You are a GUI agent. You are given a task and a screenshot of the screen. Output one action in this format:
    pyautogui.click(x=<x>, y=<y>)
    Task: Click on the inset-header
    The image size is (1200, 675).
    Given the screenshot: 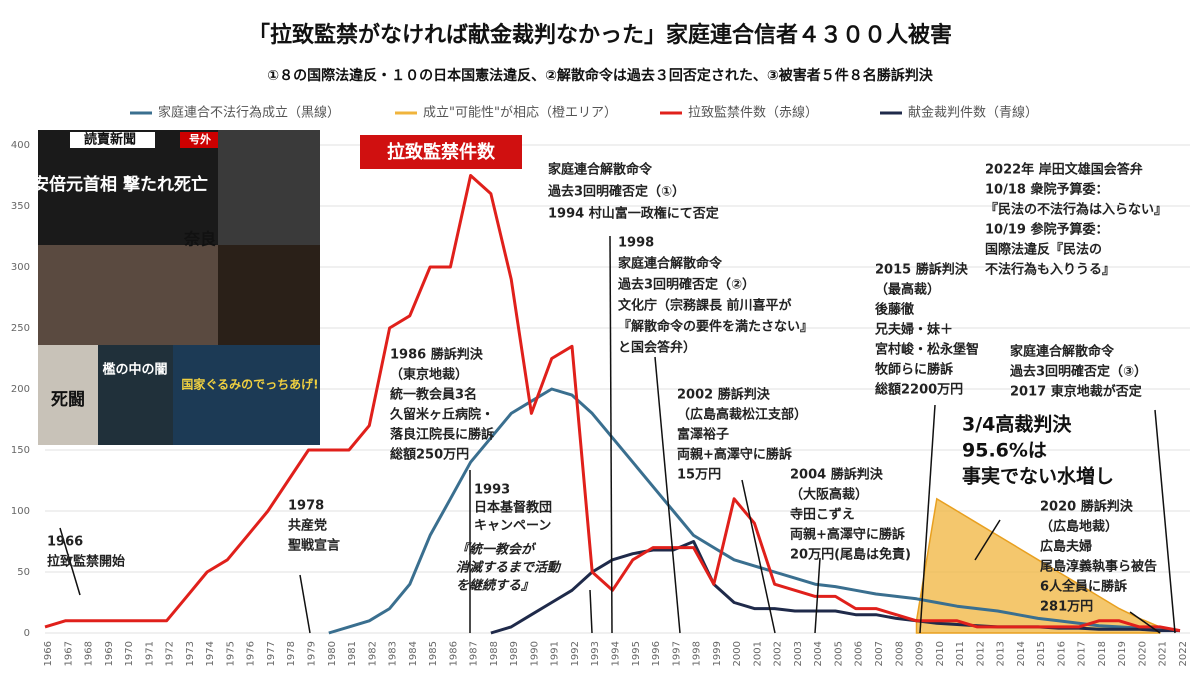 What is the action you would take?
    pyautogui.click(x=112, y=140)
    